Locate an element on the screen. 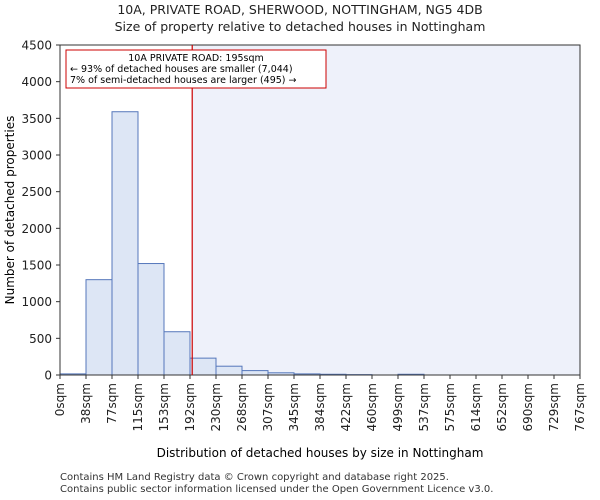  x-tick-label-268sqm: 268sqm is located at coordinates (242, 407).